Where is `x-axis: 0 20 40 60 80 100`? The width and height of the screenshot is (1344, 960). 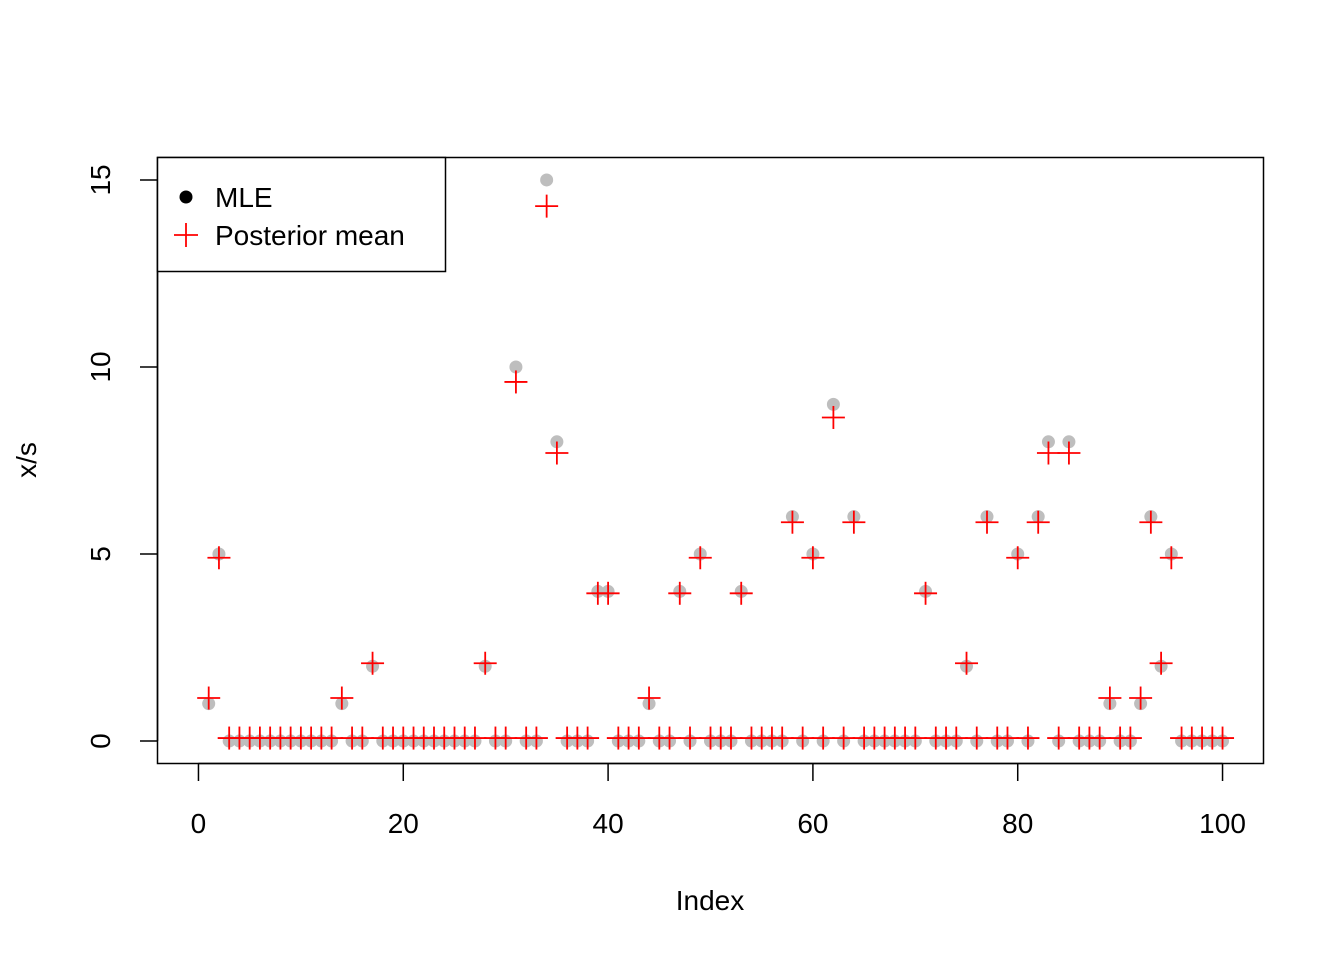
x-axis: 0 20 40 60 80 100 is located at coordinates (718, 800).